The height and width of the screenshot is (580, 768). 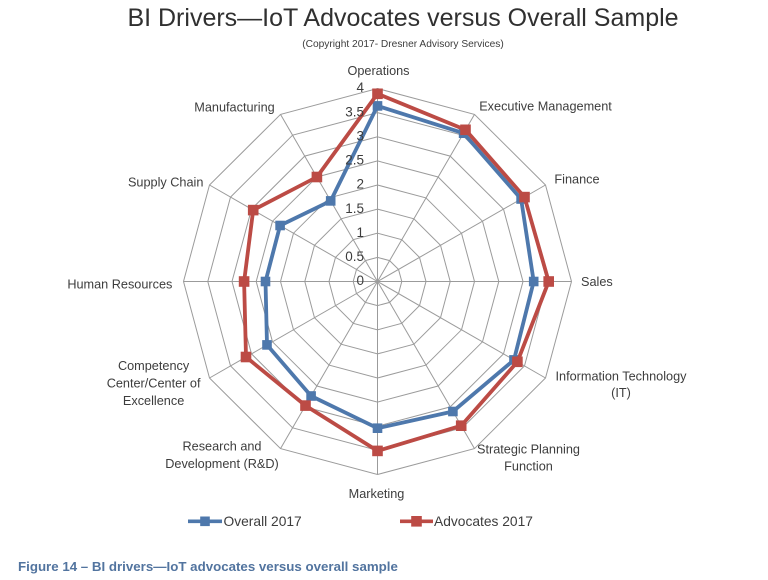 What do you see at coordinates (360, 87) in the screenshot?
I see `svg-text: 4` at bounding box center [360, 87].